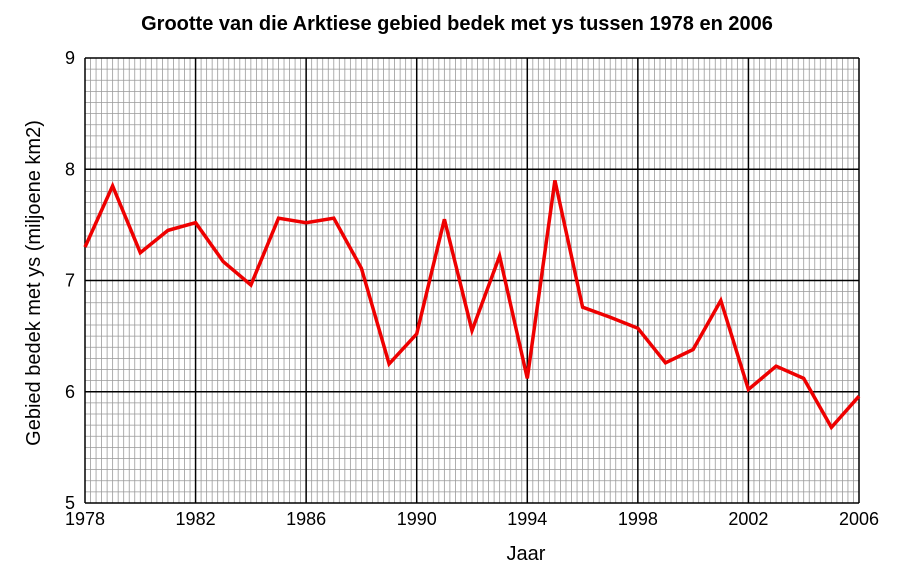  I want to click on x-tick-label: 1998, so click(638, 519).